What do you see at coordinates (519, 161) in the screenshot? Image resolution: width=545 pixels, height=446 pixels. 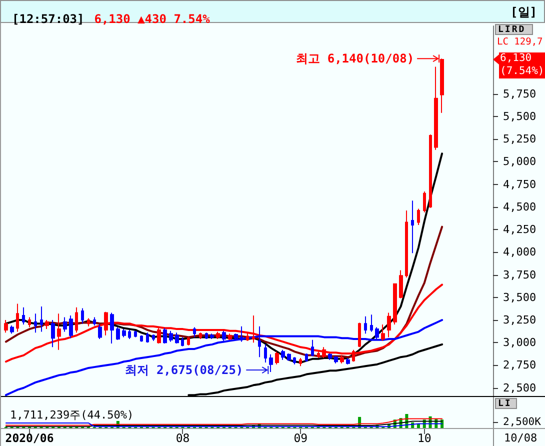 I see `y-tick-label: 5,000` at bounding box center [519, 161].